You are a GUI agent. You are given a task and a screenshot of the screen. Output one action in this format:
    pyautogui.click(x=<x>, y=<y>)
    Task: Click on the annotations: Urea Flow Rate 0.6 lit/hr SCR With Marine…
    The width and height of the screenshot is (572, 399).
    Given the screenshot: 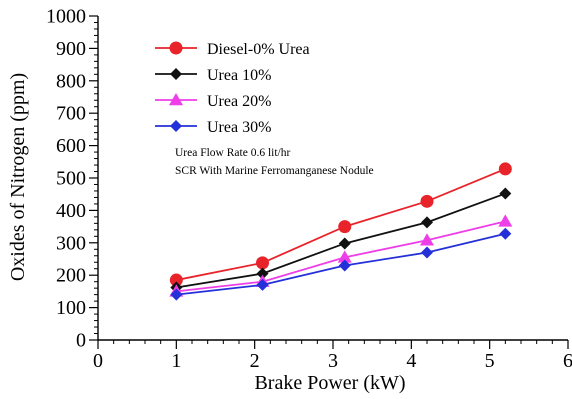 What is the action you would take?
    pyautogui.click(x=274, y=162)
    